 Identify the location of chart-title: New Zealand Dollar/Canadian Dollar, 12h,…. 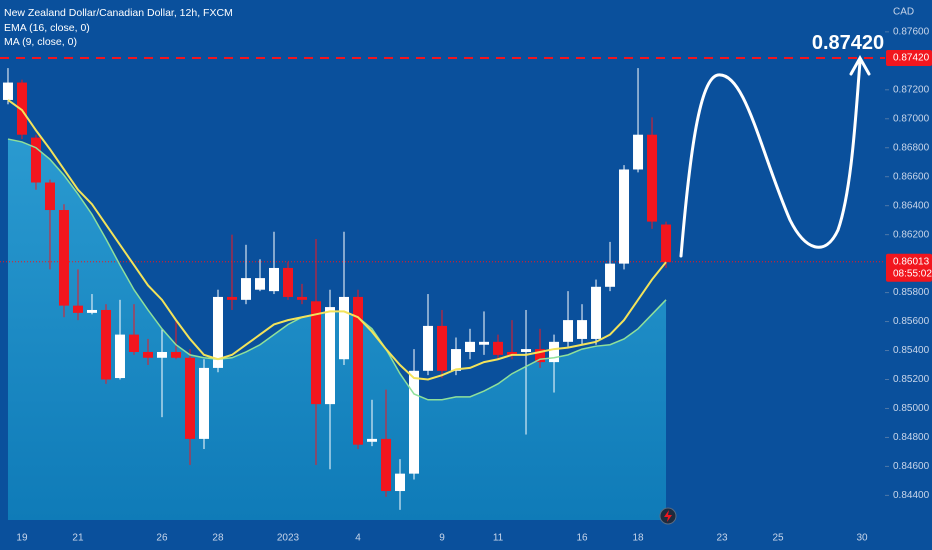
(118, 13).